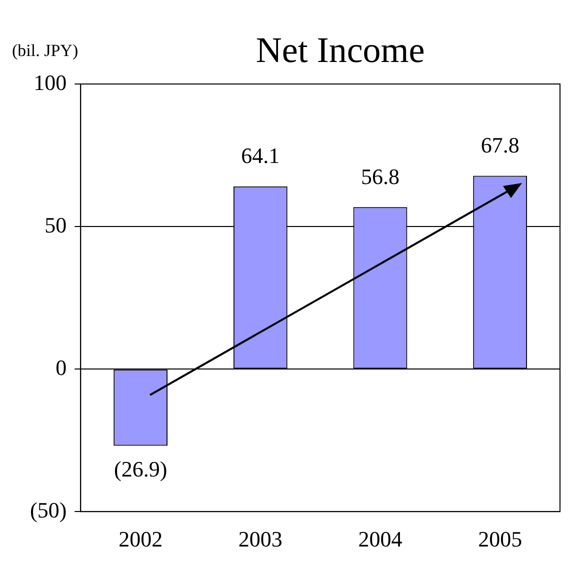 This screenshot has width=584, height=570. What do you see at coordinates (380, 539) in the screenshot?
I see `x-tick-label: 2004` at bounding box center [380, 539].